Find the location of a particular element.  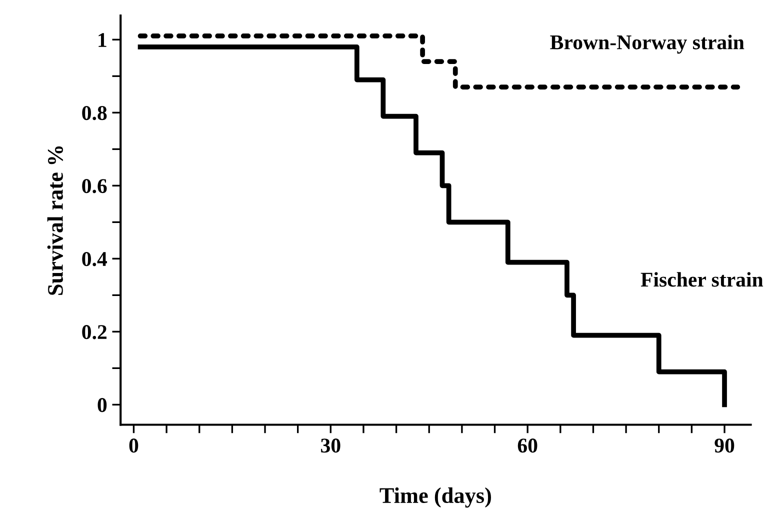

y-tick-label: 0.2 is located at coordinates (94, 332).